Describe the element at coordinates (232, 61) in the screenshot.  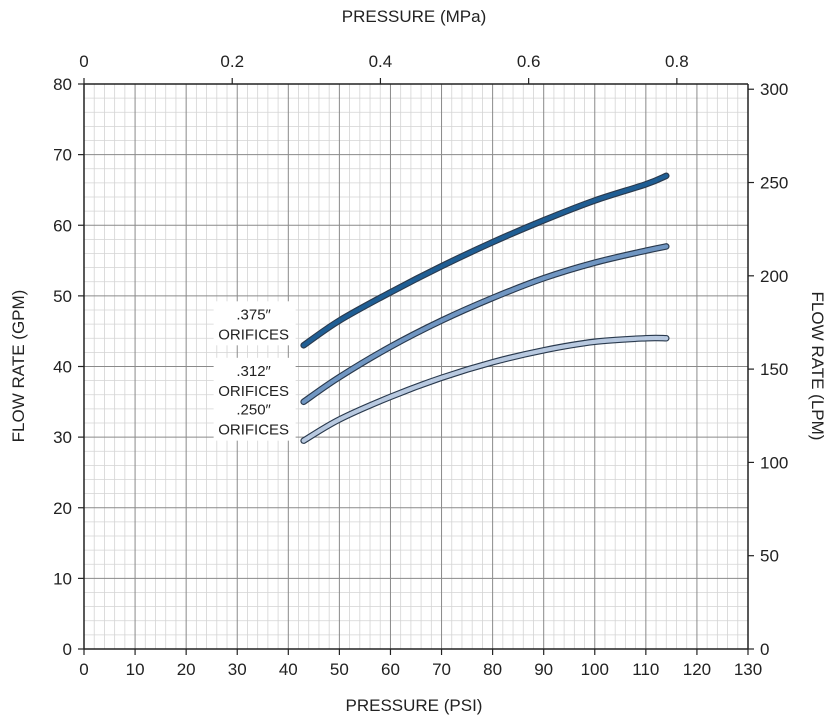
I see `x-top-tick-label: 0.2` at that location.